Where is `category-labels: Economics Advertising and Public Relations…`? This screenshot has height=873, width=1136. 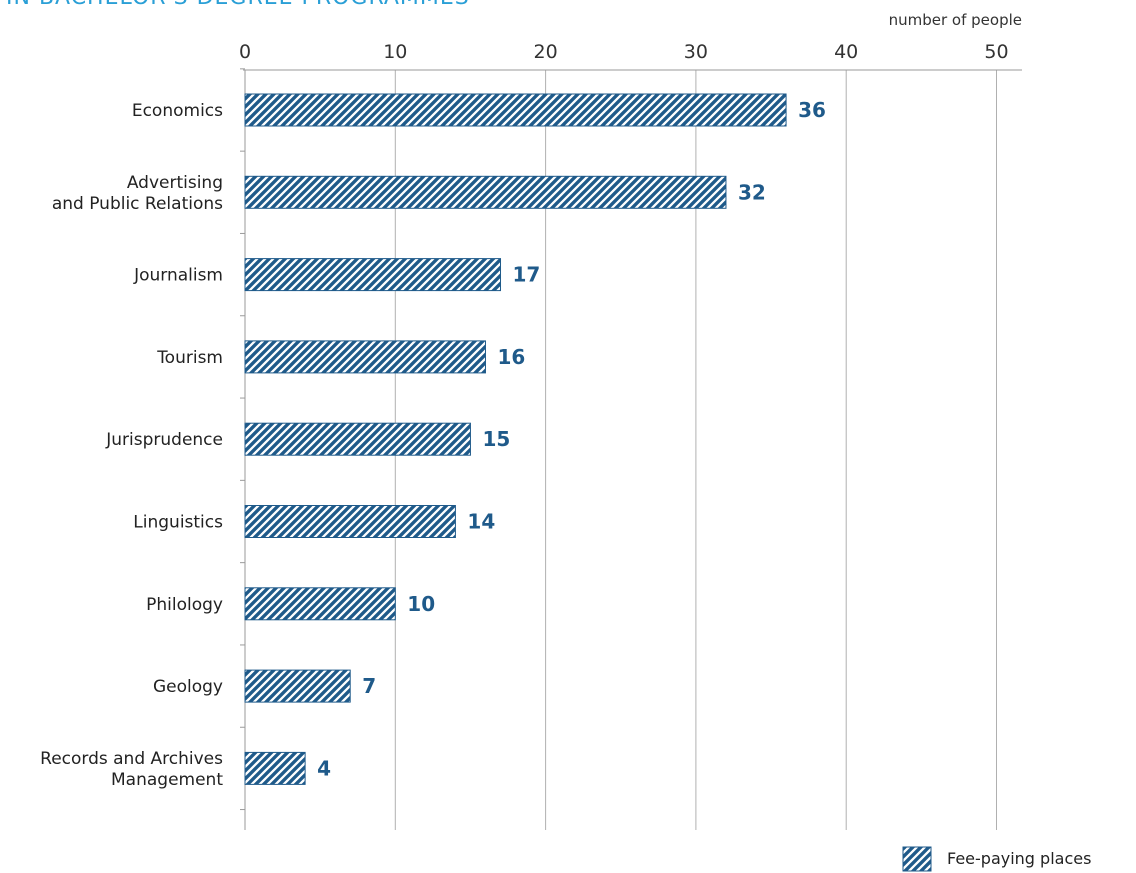 category-labels: Economics Advertising and Public Relations… is located at coordinates (131, 445).